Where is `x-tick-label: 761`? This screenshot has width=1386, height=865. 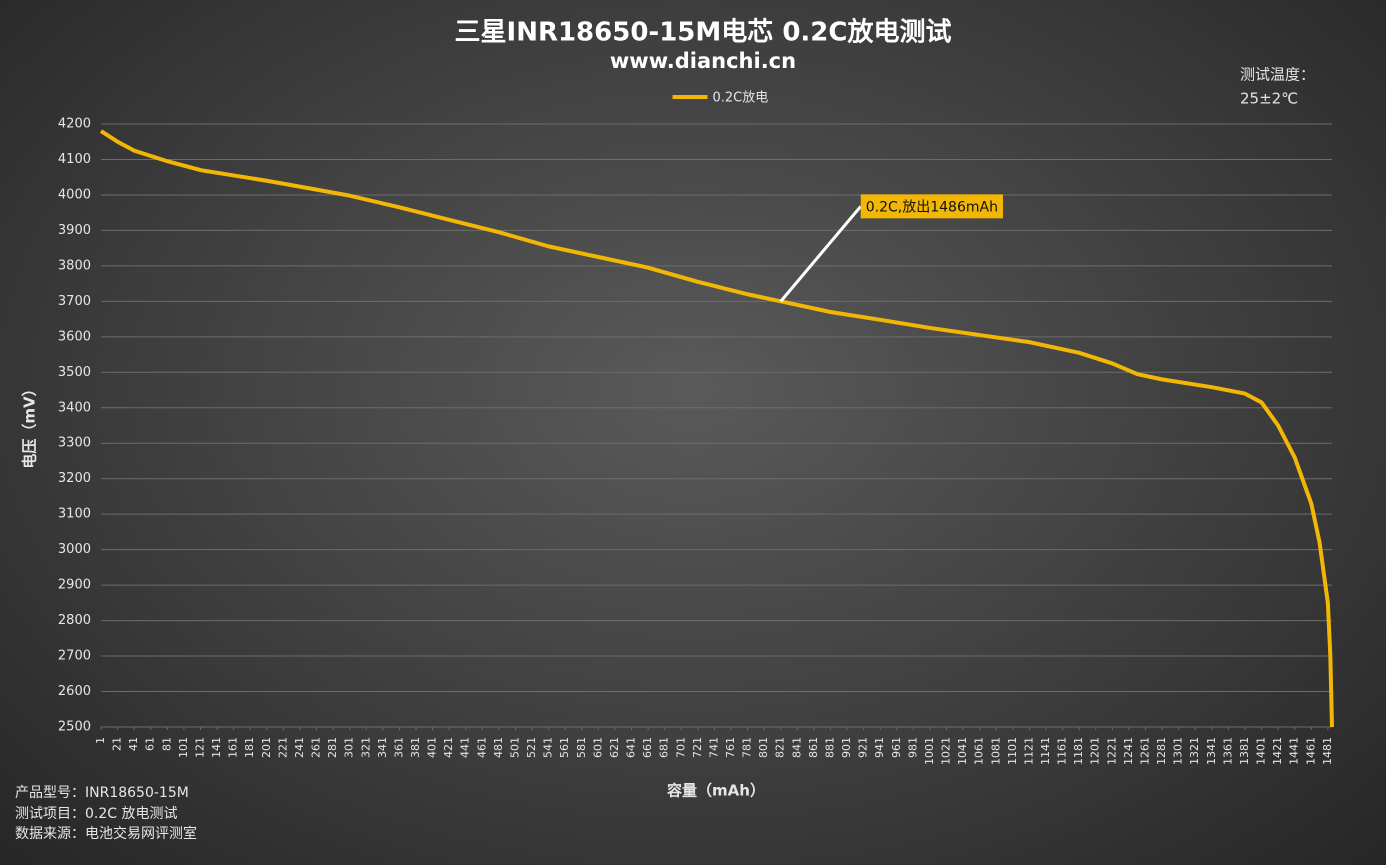
x-tick-label: 761 is located at coordinates (730, 747).